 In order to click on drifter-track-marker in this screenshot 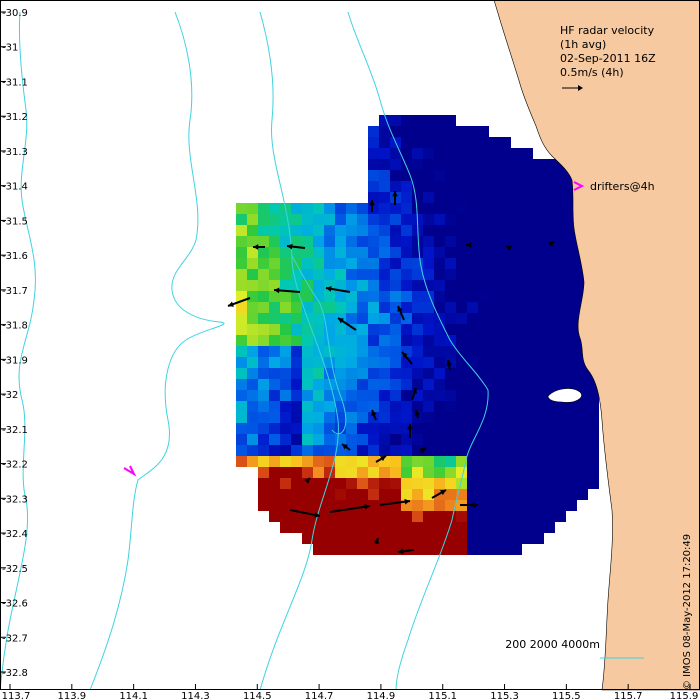, I will do `click(130, 471)`.